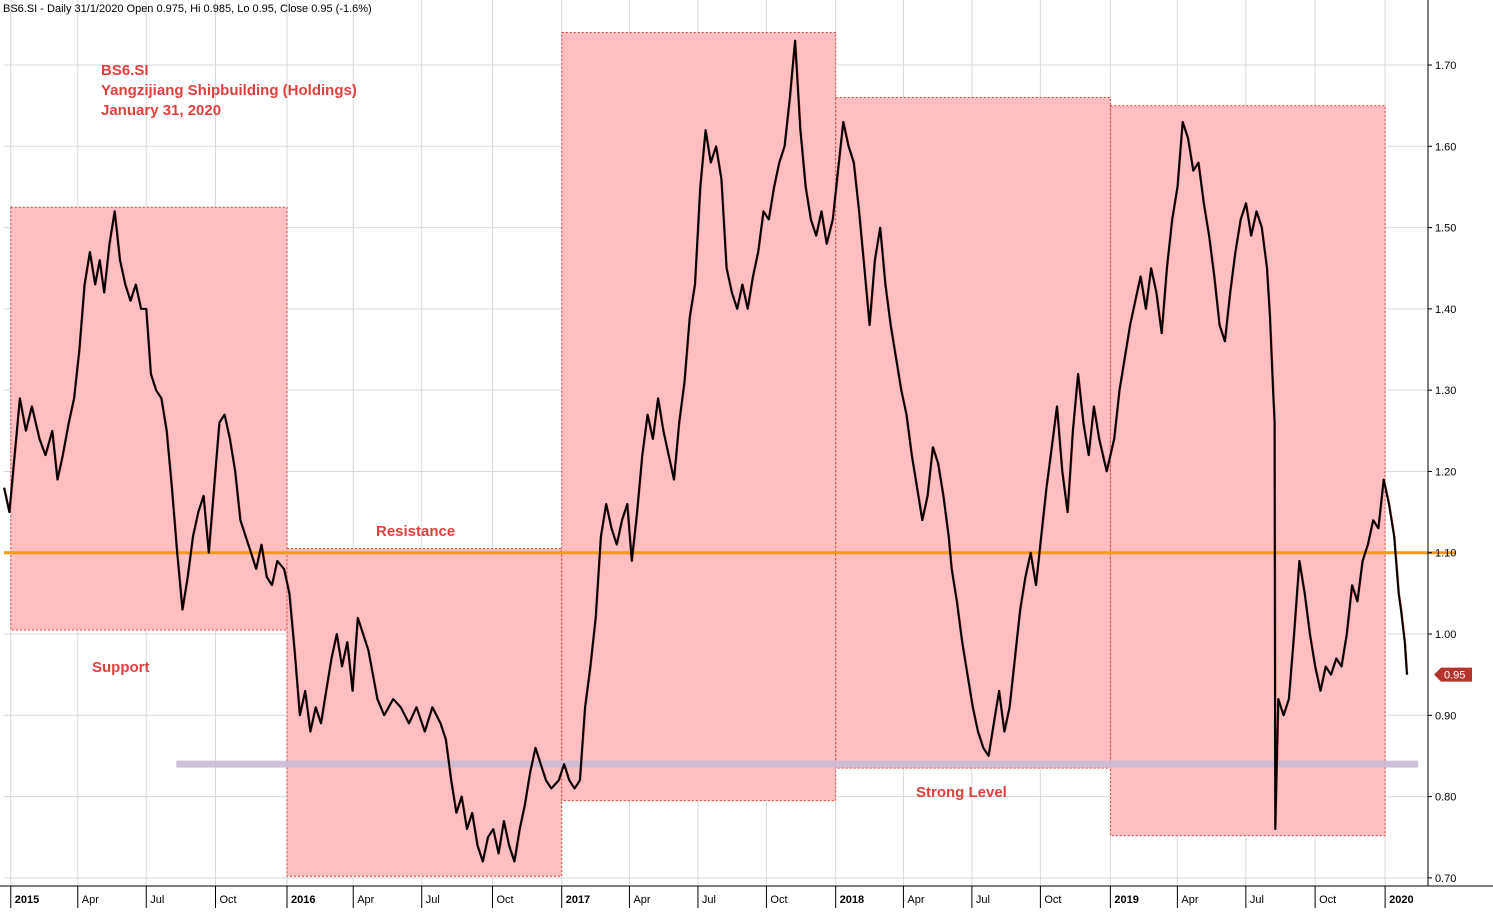  What do you see at coordinates (1445, 229) in the screenshot?
I see `y-tick-label-2: 1.50` at bounding box center [1445, 229].